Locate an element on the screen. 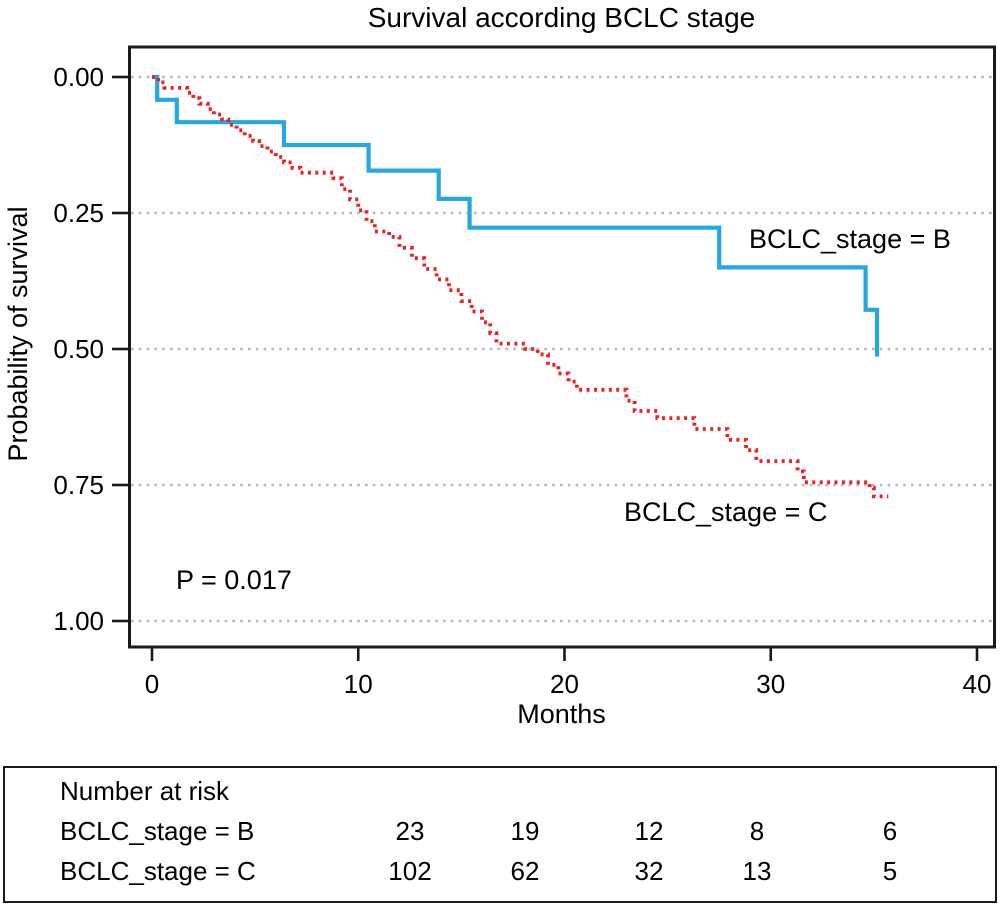 Image resolution: width=1001 pixels, height=908 pixels. risk-row-b-label: BCLC_stage = B is located at coordinates (157, 831).